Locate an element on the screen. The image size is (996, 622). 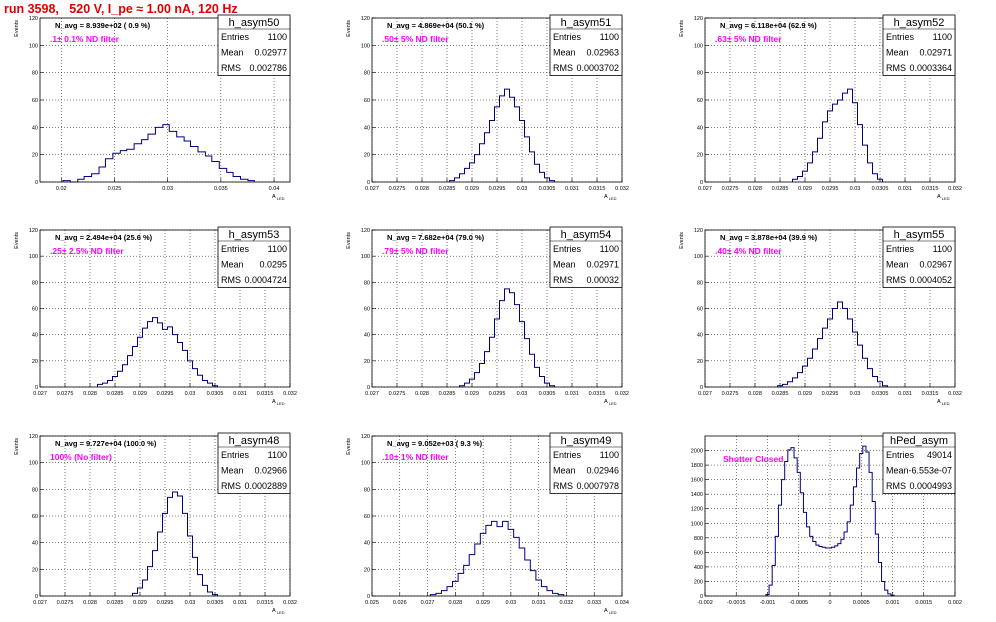
x-tick-label: 0.001 is located at coordinates (893, 603).